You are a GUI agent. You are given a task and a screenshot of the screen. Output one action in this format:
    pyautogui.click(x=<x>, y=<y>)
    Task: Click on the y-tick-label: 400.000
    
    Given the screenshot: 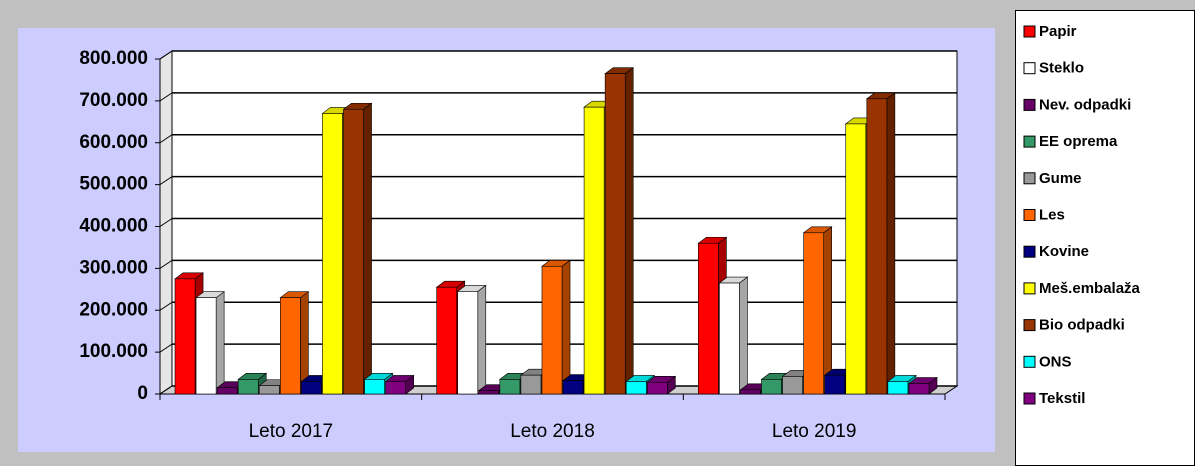 What is the action you would take?
    pyautogui.click(x=113, y=226)
    